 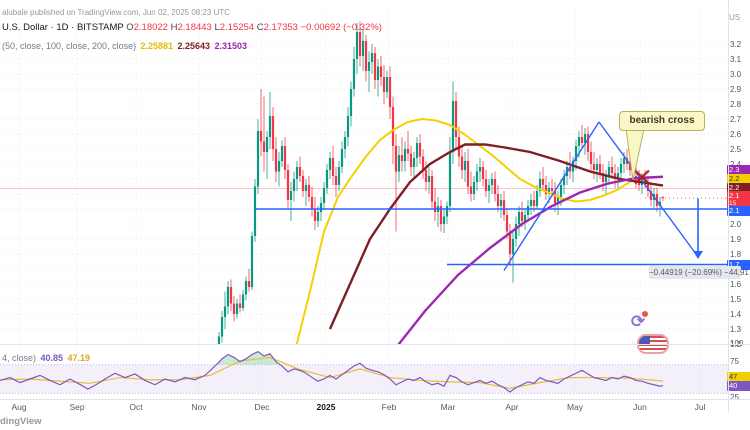 I want to click on ma50-value: 2.25881, so click(x=157, y=46).